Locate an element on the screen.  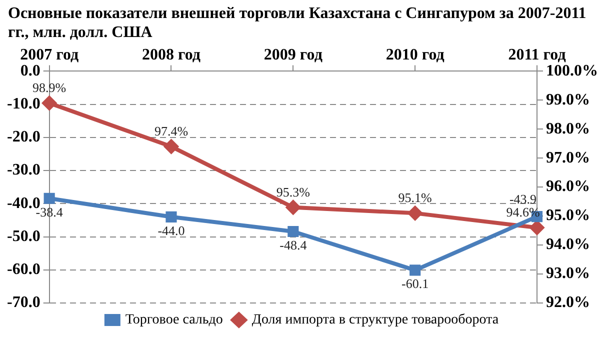
data-label: 98.9% is located at coordinates (49, 87).